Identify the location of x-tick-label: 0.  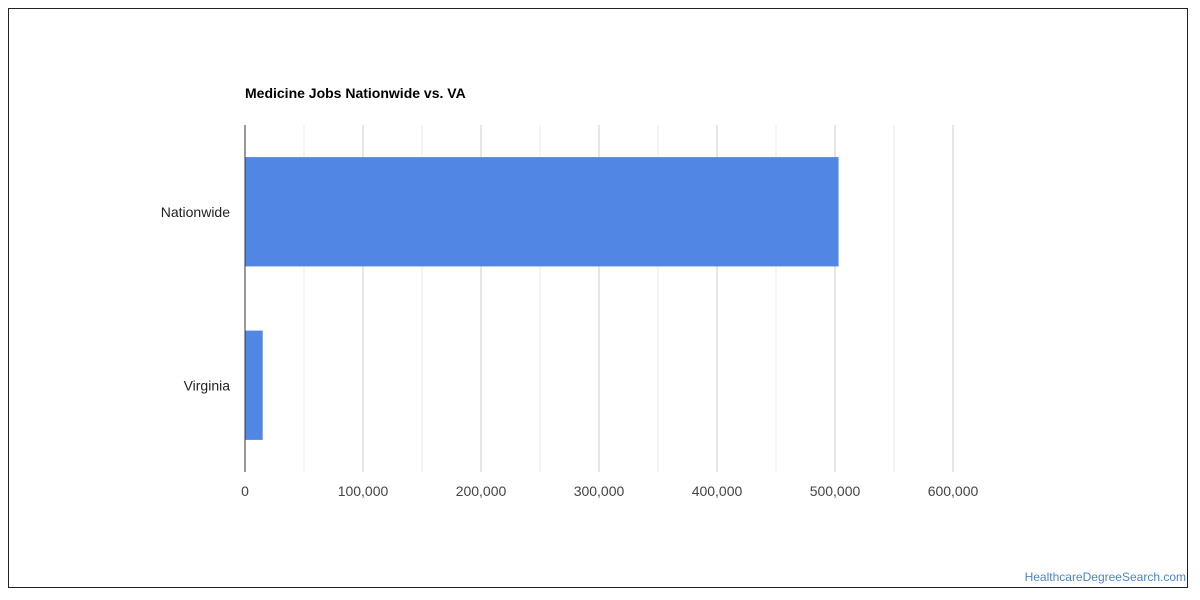
(245, 491).